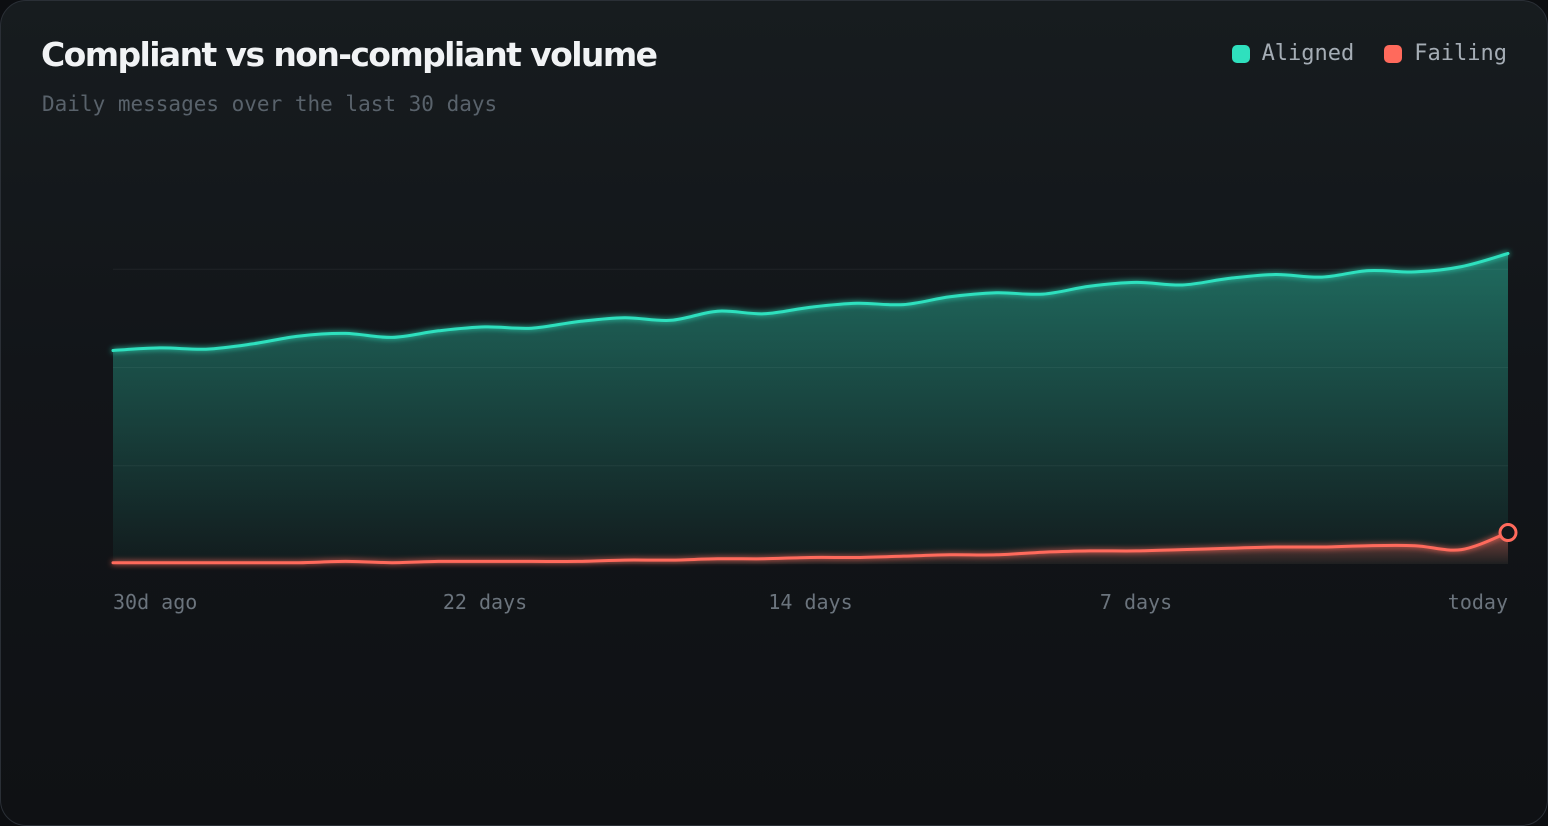  I want to click on line-failing, so click(810, 548).